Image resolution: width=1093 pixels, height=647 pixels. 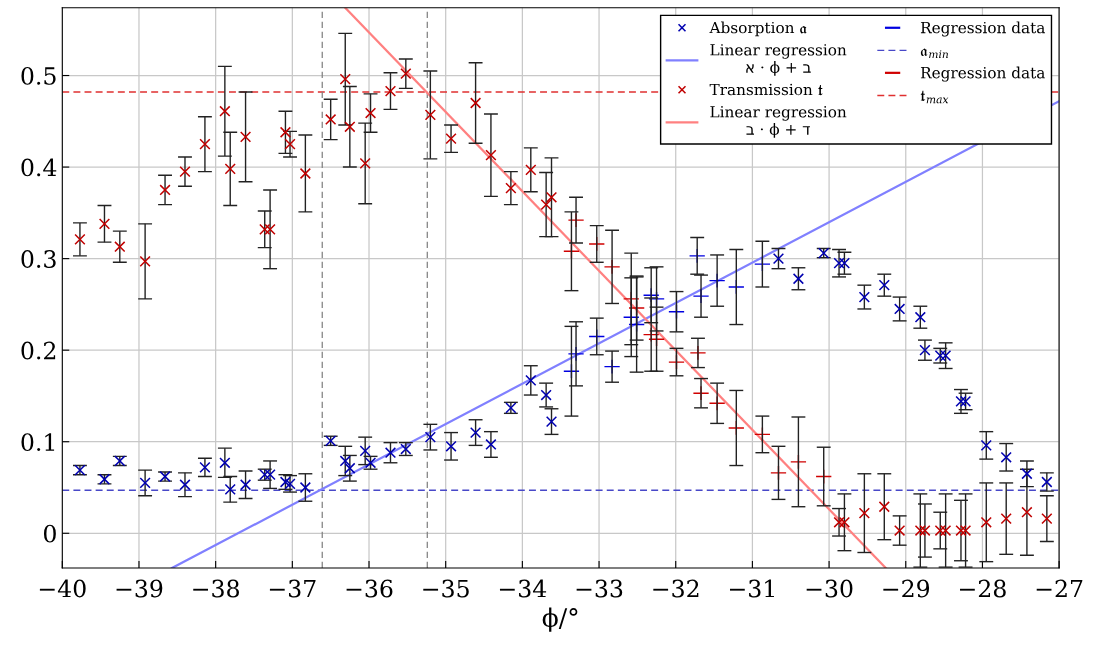 What do you see at coordinates (38, 259) in the screenshot?
I see `y-tick-label: 0.3` at bounding box center [38, 259].